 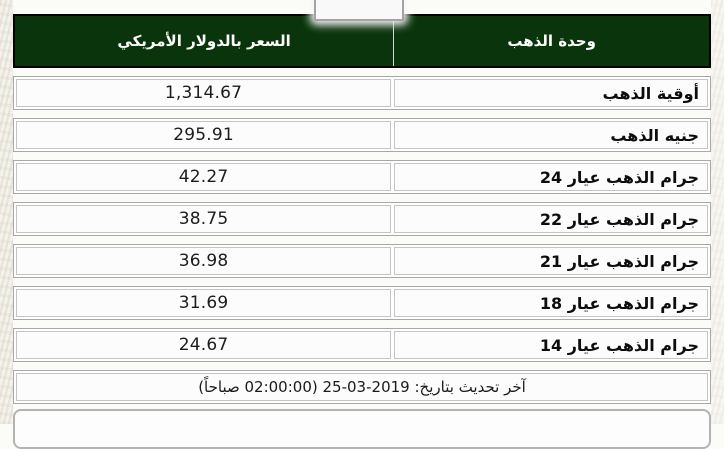 I want to click on header-gold-unit: وحدة الذهب, so click(x=551, y=41).